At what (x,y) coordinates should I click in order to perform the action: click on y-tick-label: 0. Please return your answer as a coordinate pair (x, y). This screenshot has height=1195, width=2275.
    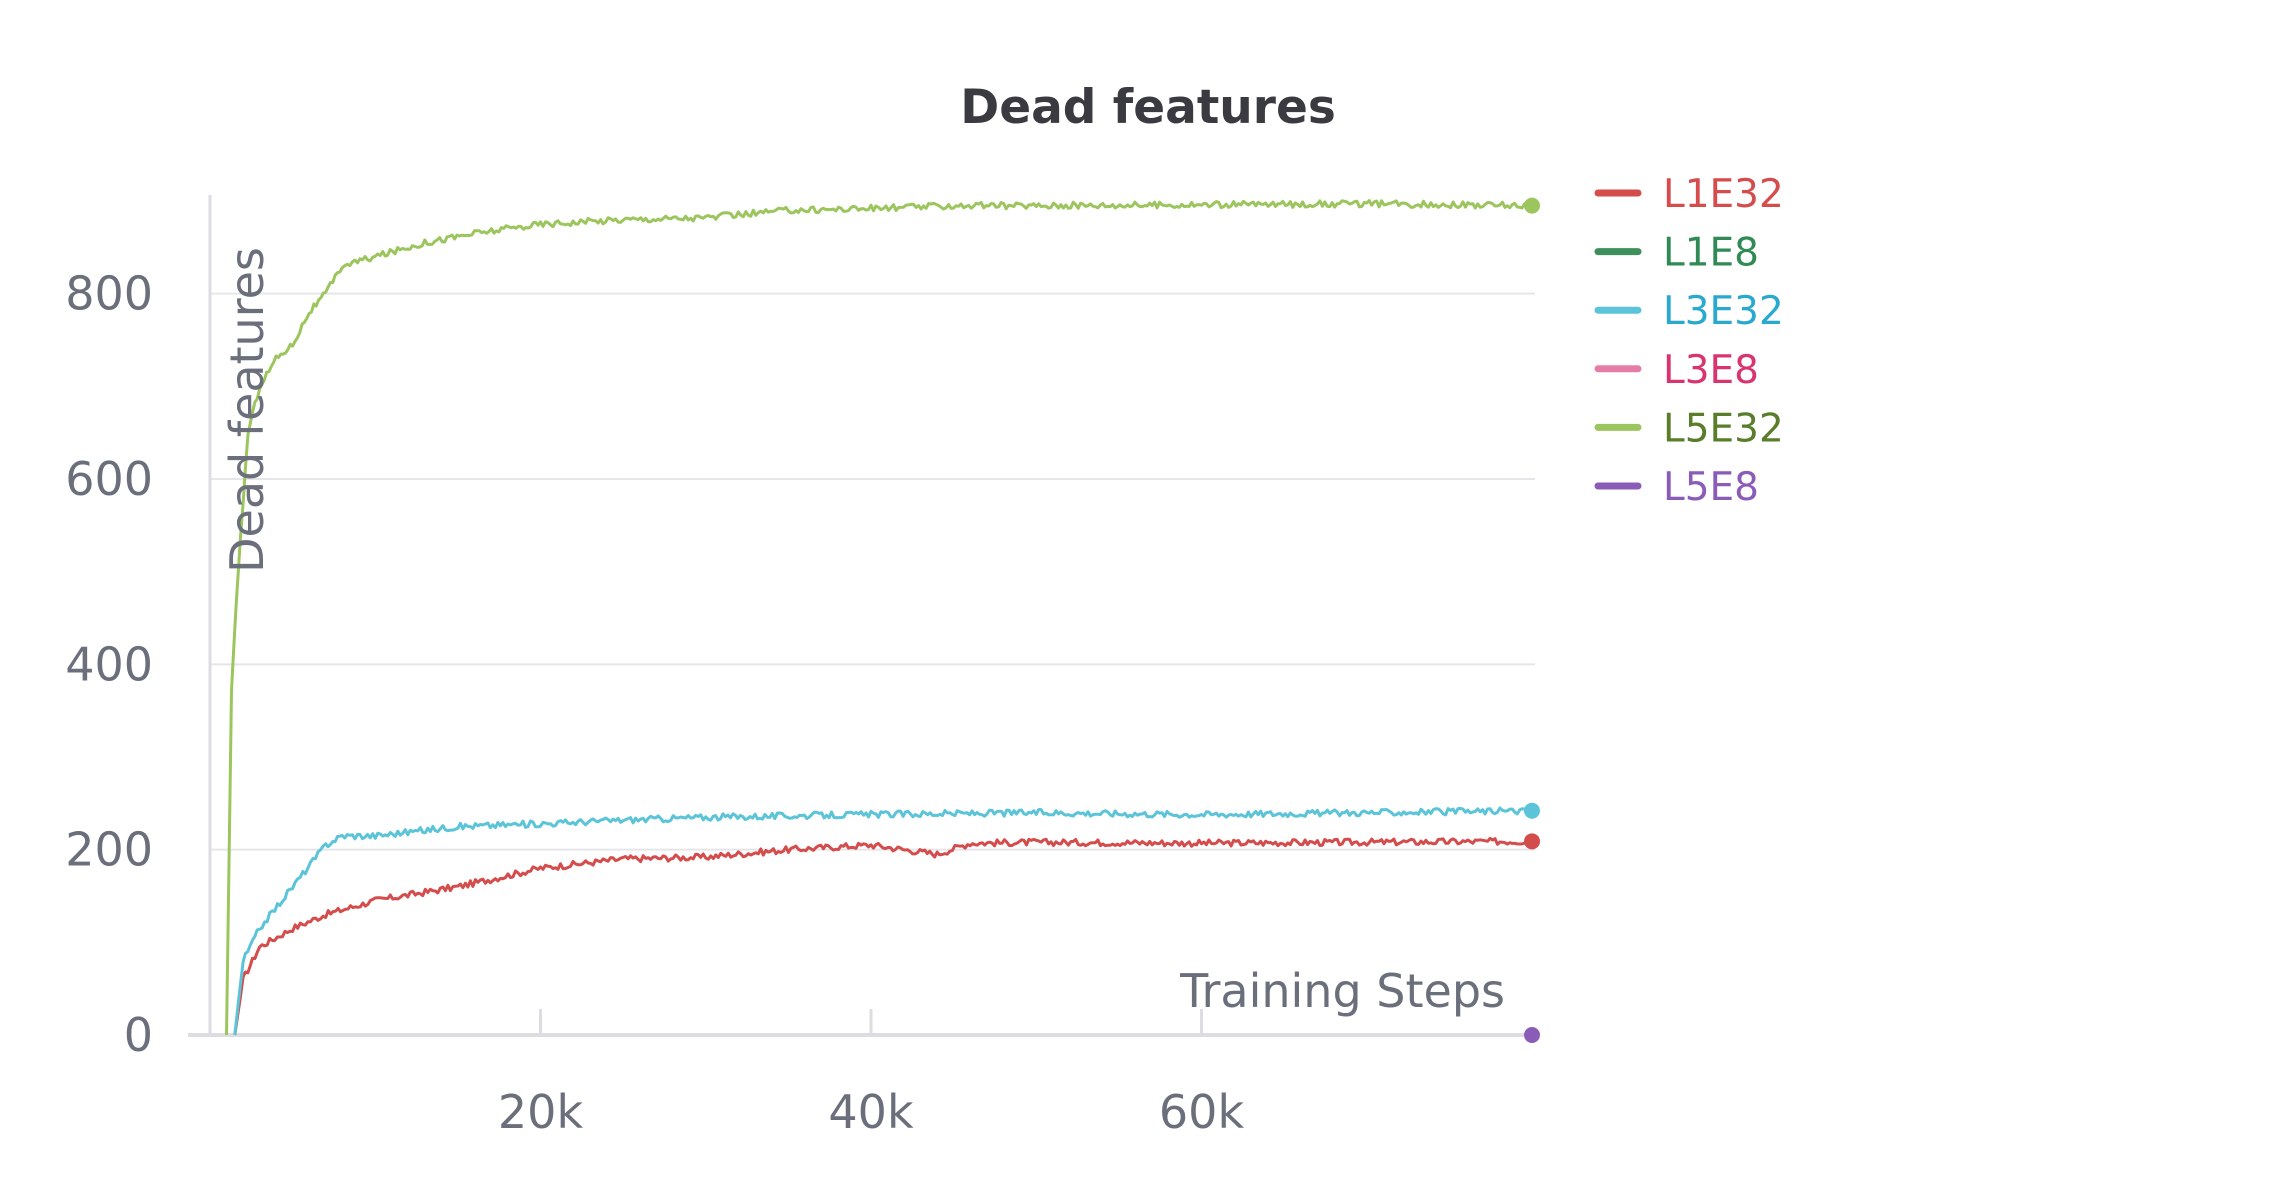
    Looking at the image, I should click on (138, 1035).